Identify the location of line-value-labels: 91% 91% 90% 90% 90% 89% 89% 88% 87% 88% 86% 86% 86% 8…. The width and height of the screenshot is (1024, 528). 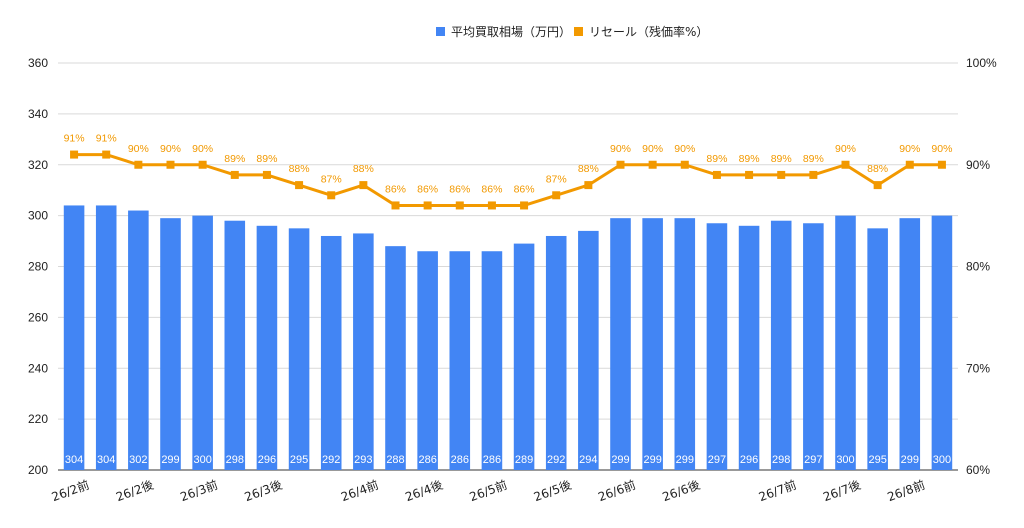
(508, 164).